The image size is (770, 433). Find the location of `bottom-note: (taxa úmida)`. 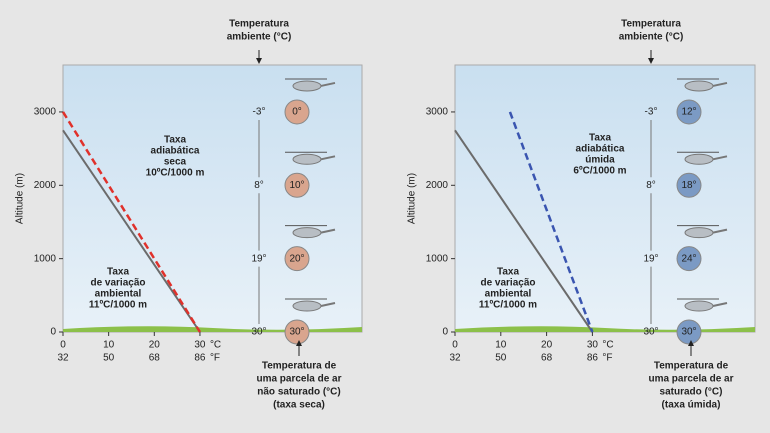

bottom-note: (taxa úmida) is located at coordinates (691, 405).